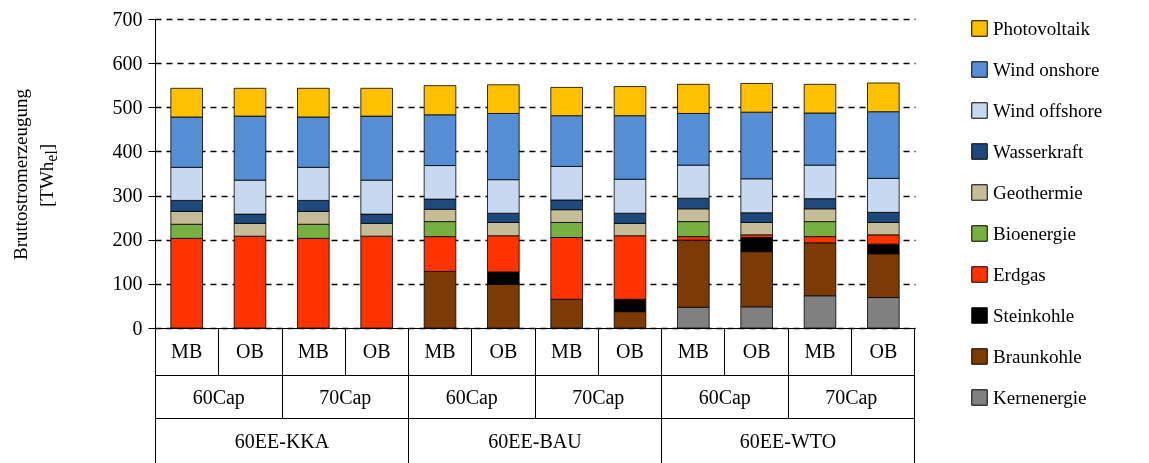  Describe the element at coordinates (127, 195) in the screenshot. I see `y-tick-label: 300` at that location.